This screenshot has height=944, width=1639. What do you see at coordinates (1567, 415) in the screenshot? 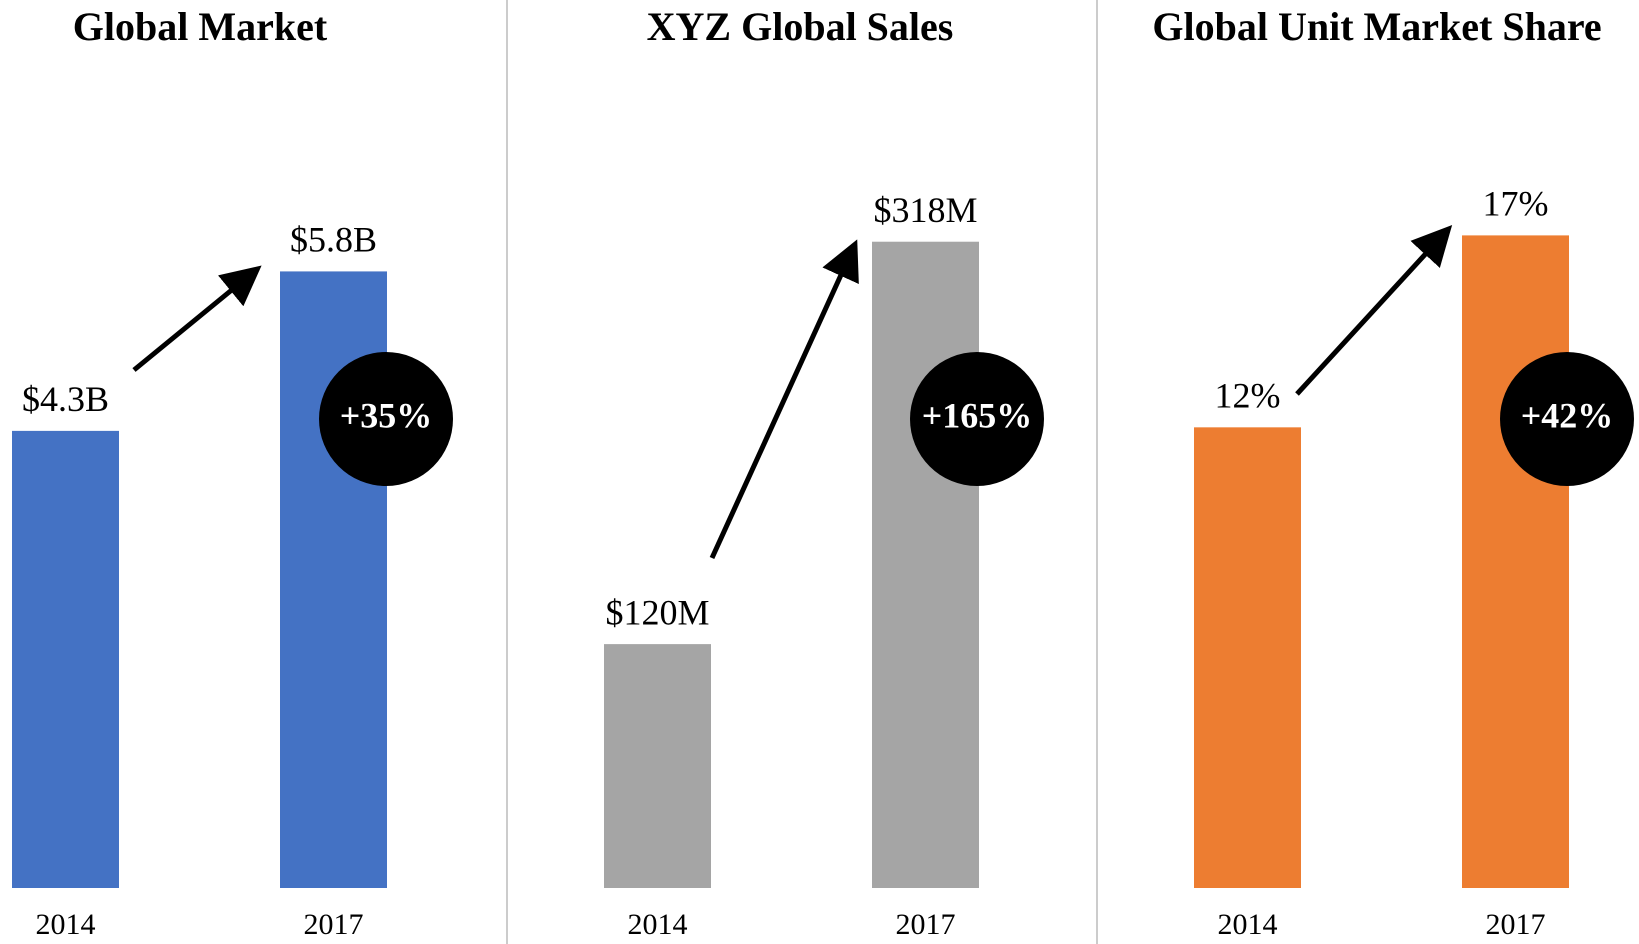
I see `growth-label: +42%` at bounding box center [1567, 415].